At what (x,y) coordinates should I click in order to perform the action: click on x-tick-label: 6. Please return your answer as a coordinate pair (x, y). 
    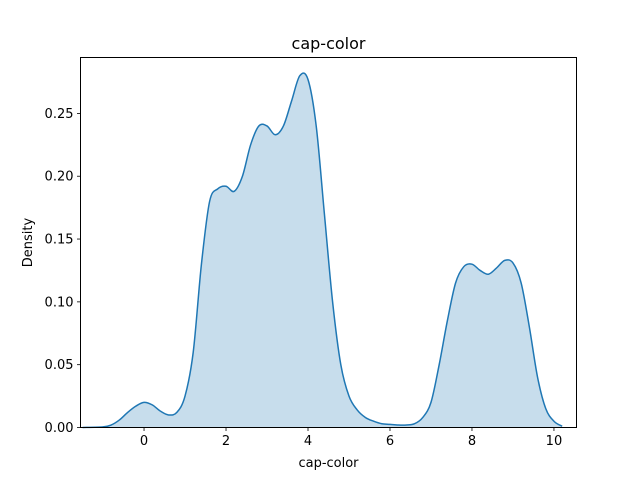
    Looking at the image, I should click on (390, 441).